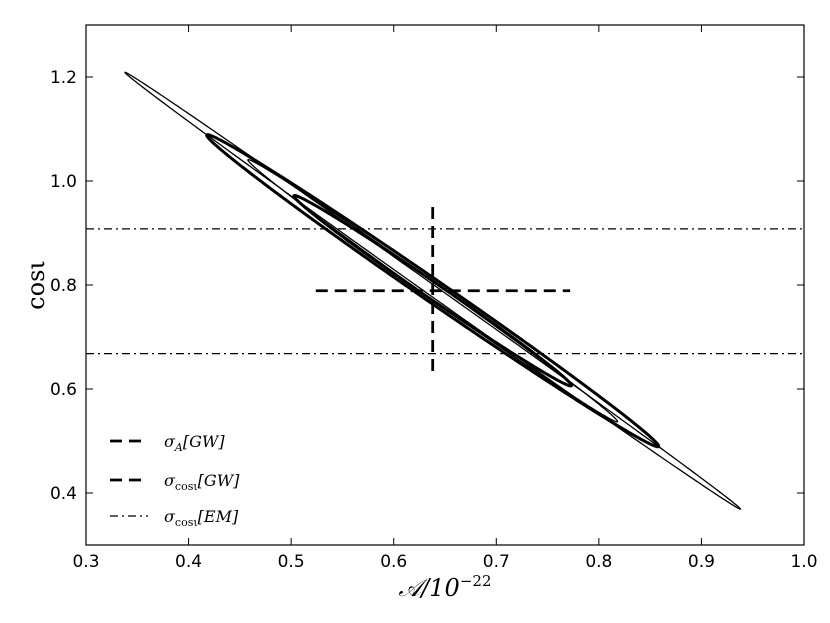  I want to click on x-tick-label: 0.8, so click(598, 562).